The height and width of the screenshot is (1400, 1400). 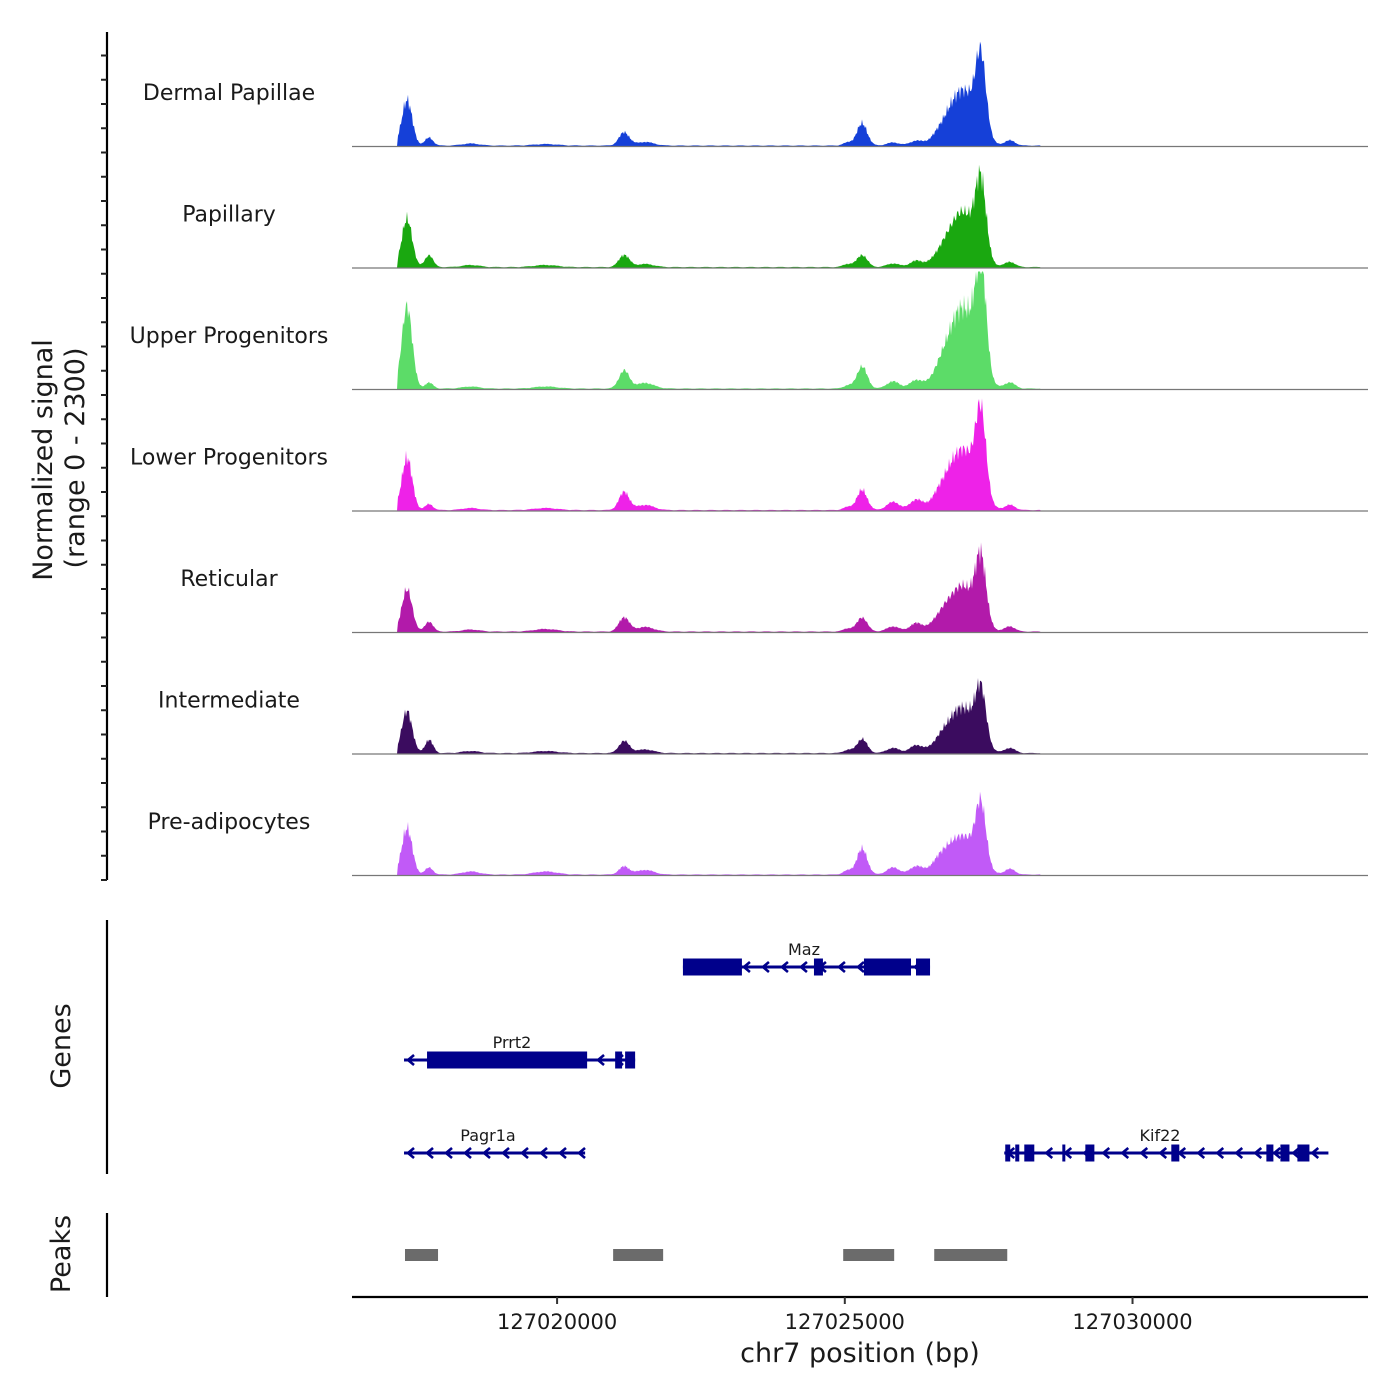 What do you see at coordinates (61, 1045) in the screenshot?
I see `genes-track-label: Genes` at bounding box center [61, 1045].